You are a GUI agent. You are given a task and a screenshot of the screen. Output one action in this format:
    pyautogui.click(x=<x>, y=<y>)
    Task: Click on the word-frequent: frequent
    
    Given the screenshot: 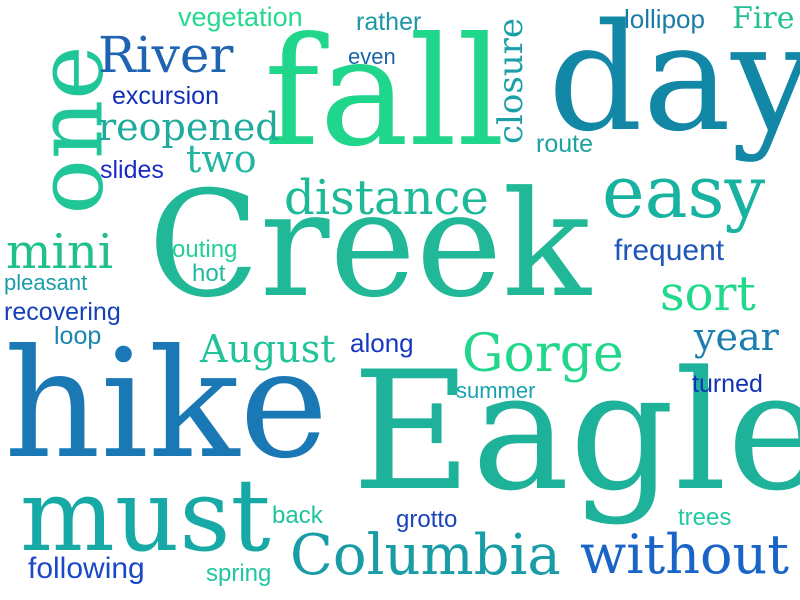 What is the action you would take?
    pyautogui.click(x=669, y=250)
    